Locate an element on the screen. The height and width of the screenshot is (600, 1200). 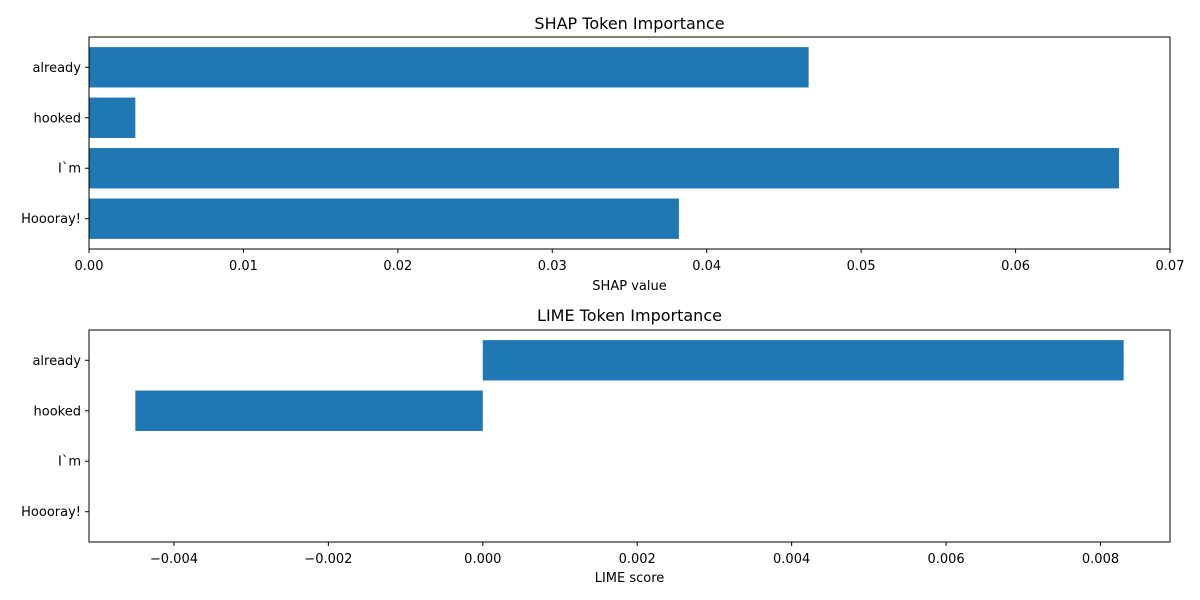
lime-y-tick-label: I`m is located at coordinates (69, 462).